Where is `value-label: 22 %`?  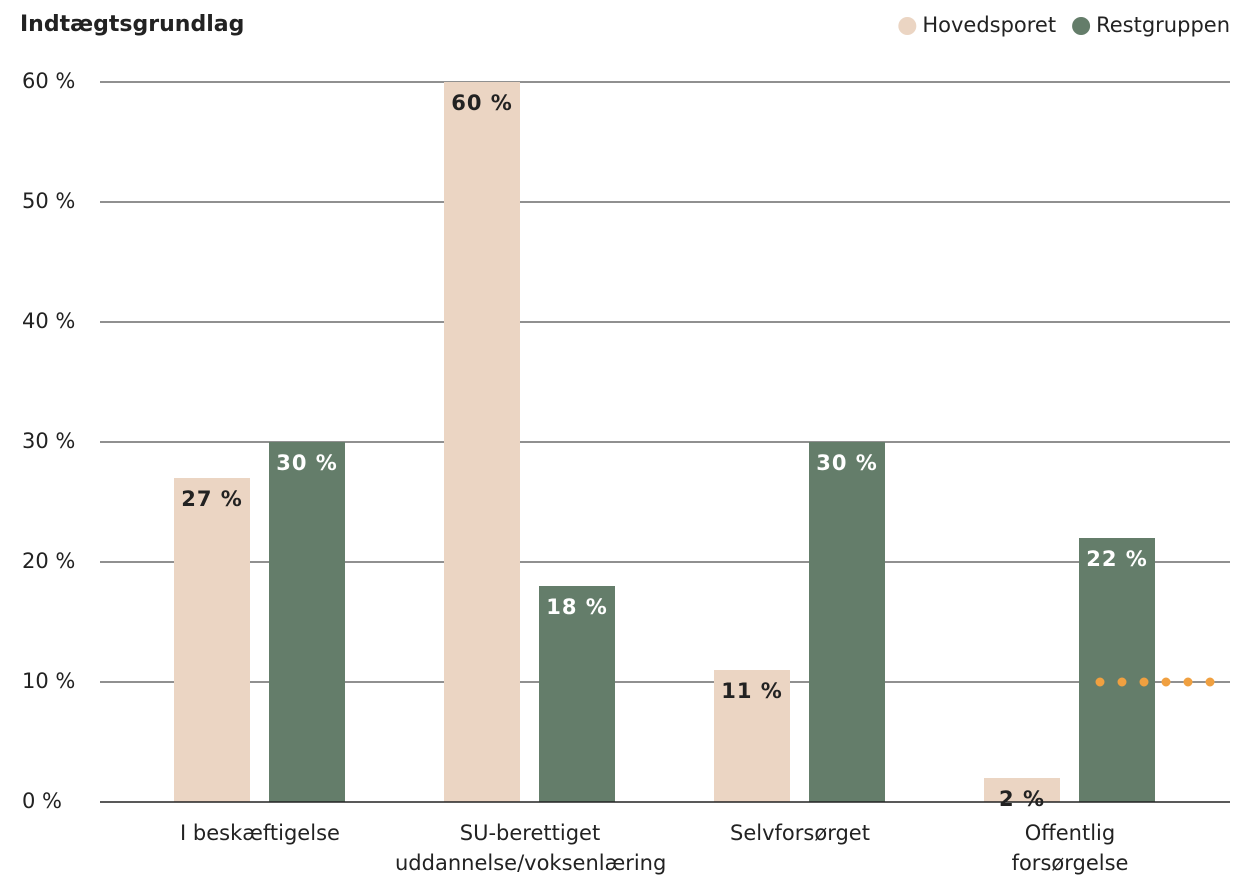 value-label: 22 % is located at coordinates (1117, 559).